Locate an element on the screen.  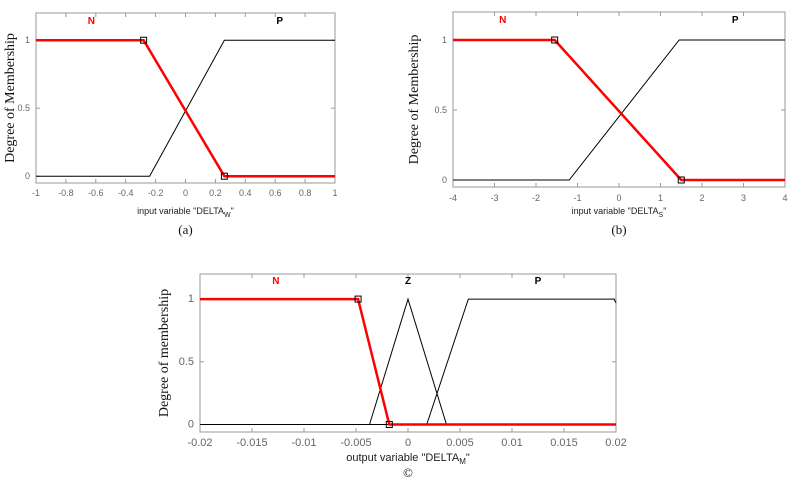
x-tick-label: -2 is located at coordinates (536, 198).